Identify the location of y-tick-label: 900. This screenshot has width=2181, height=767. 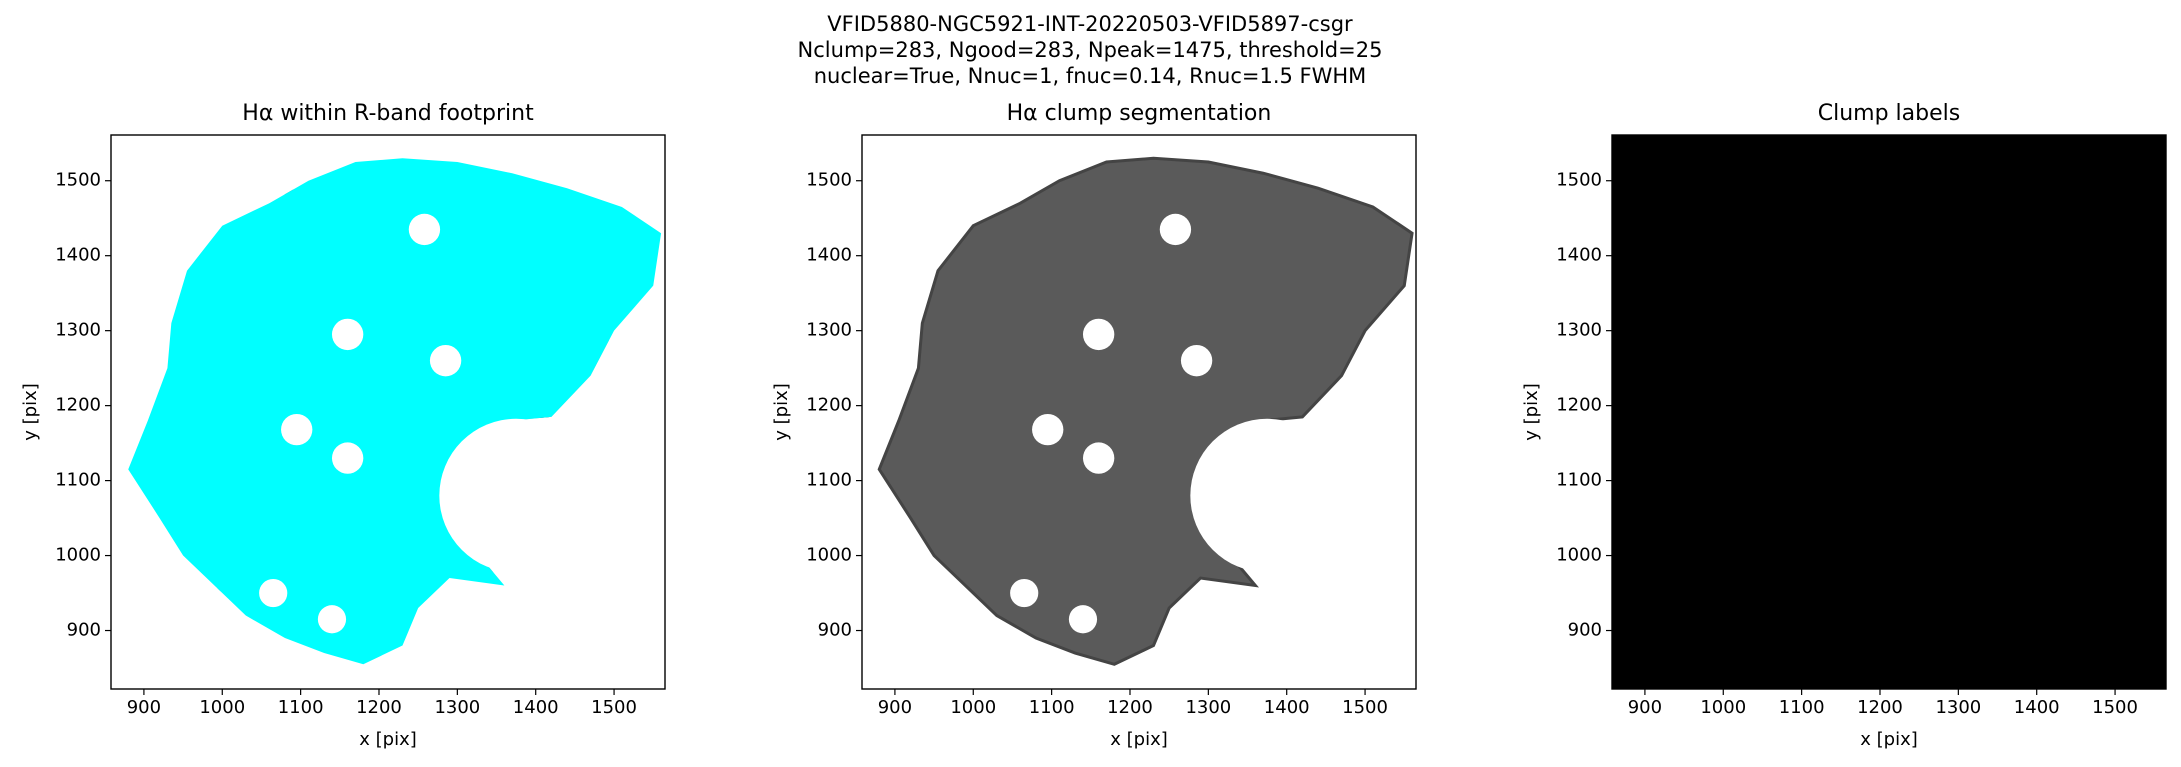
(1585, 630).